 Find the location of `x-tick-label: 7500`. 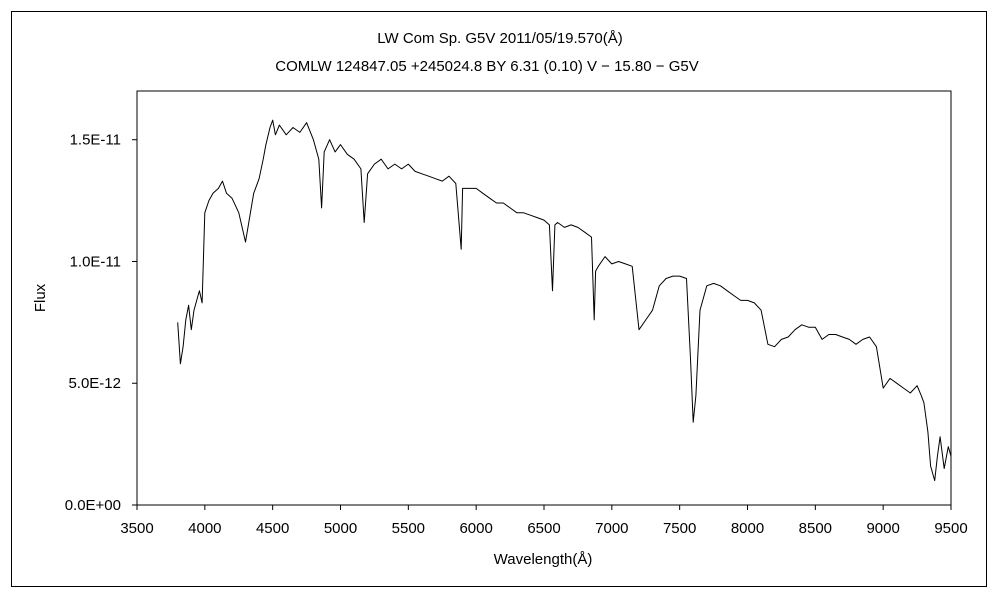

x-tick-label: 7500 is located at coordinates (679, 528).